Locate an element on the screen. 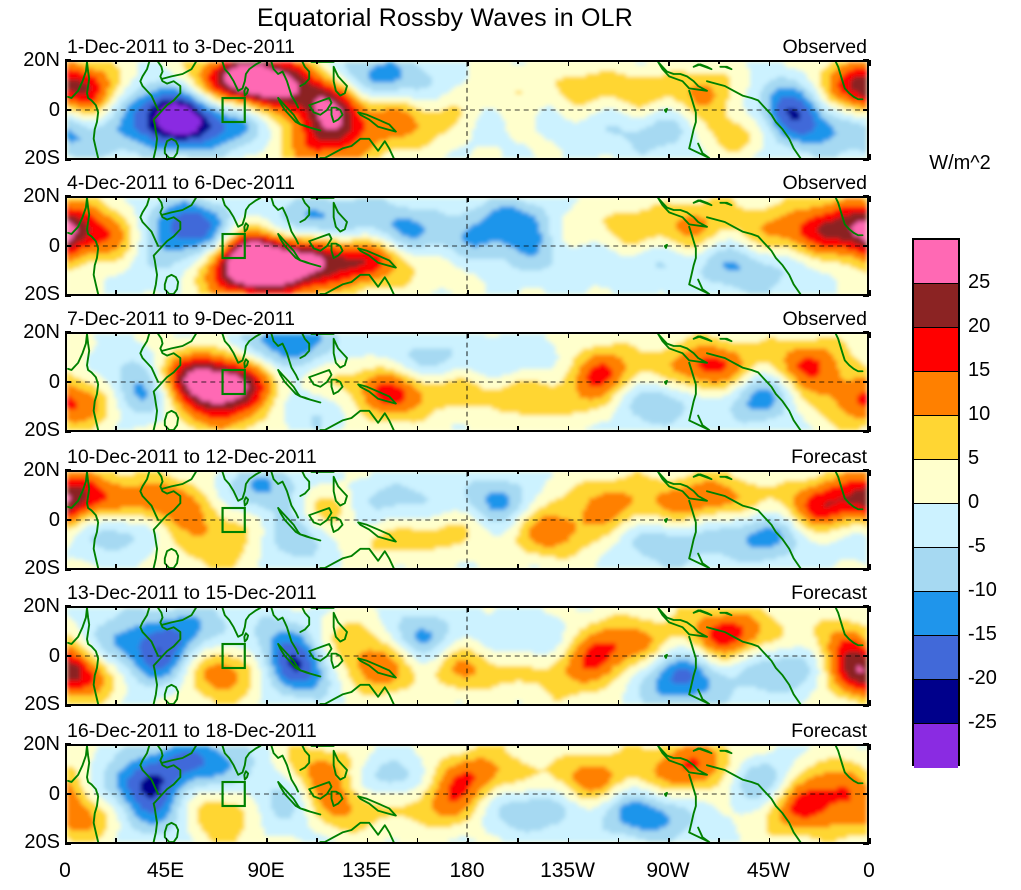 This screenshot has height=890, width=1021. colorbar-tick-label: 20 is located at coordinates (979, 326).